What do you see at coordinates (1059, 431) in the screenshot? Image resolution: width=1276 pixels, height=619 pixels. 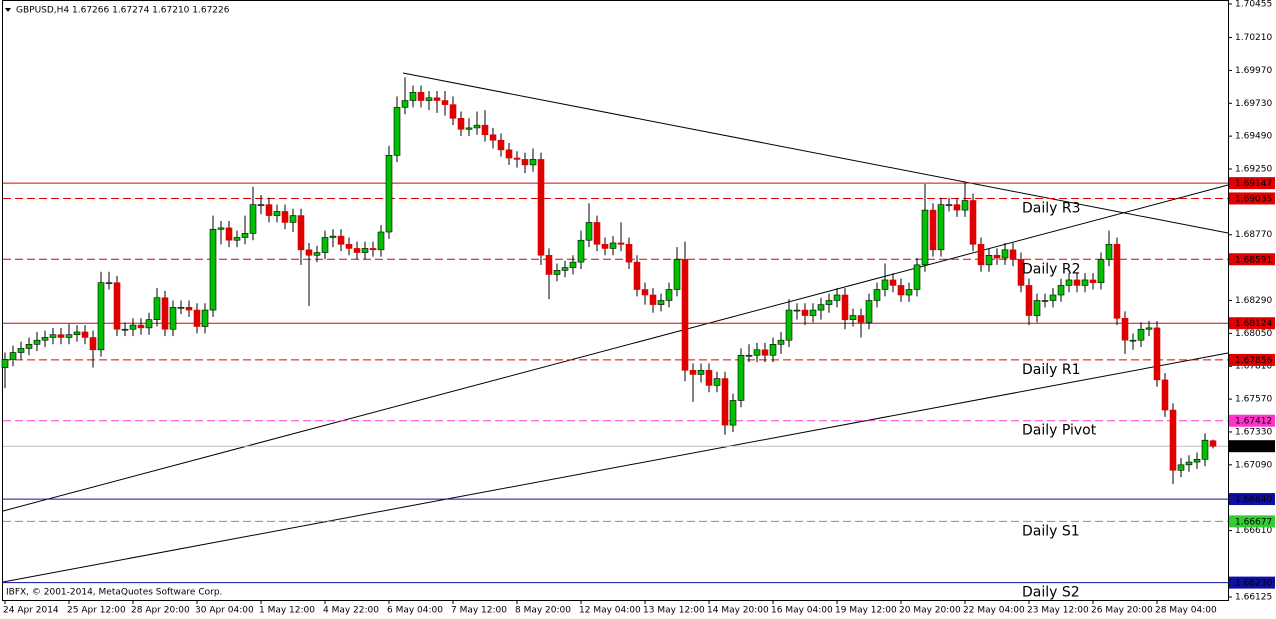 I see `level-name: Daily Pivot` at bounding box center [1059, 431].